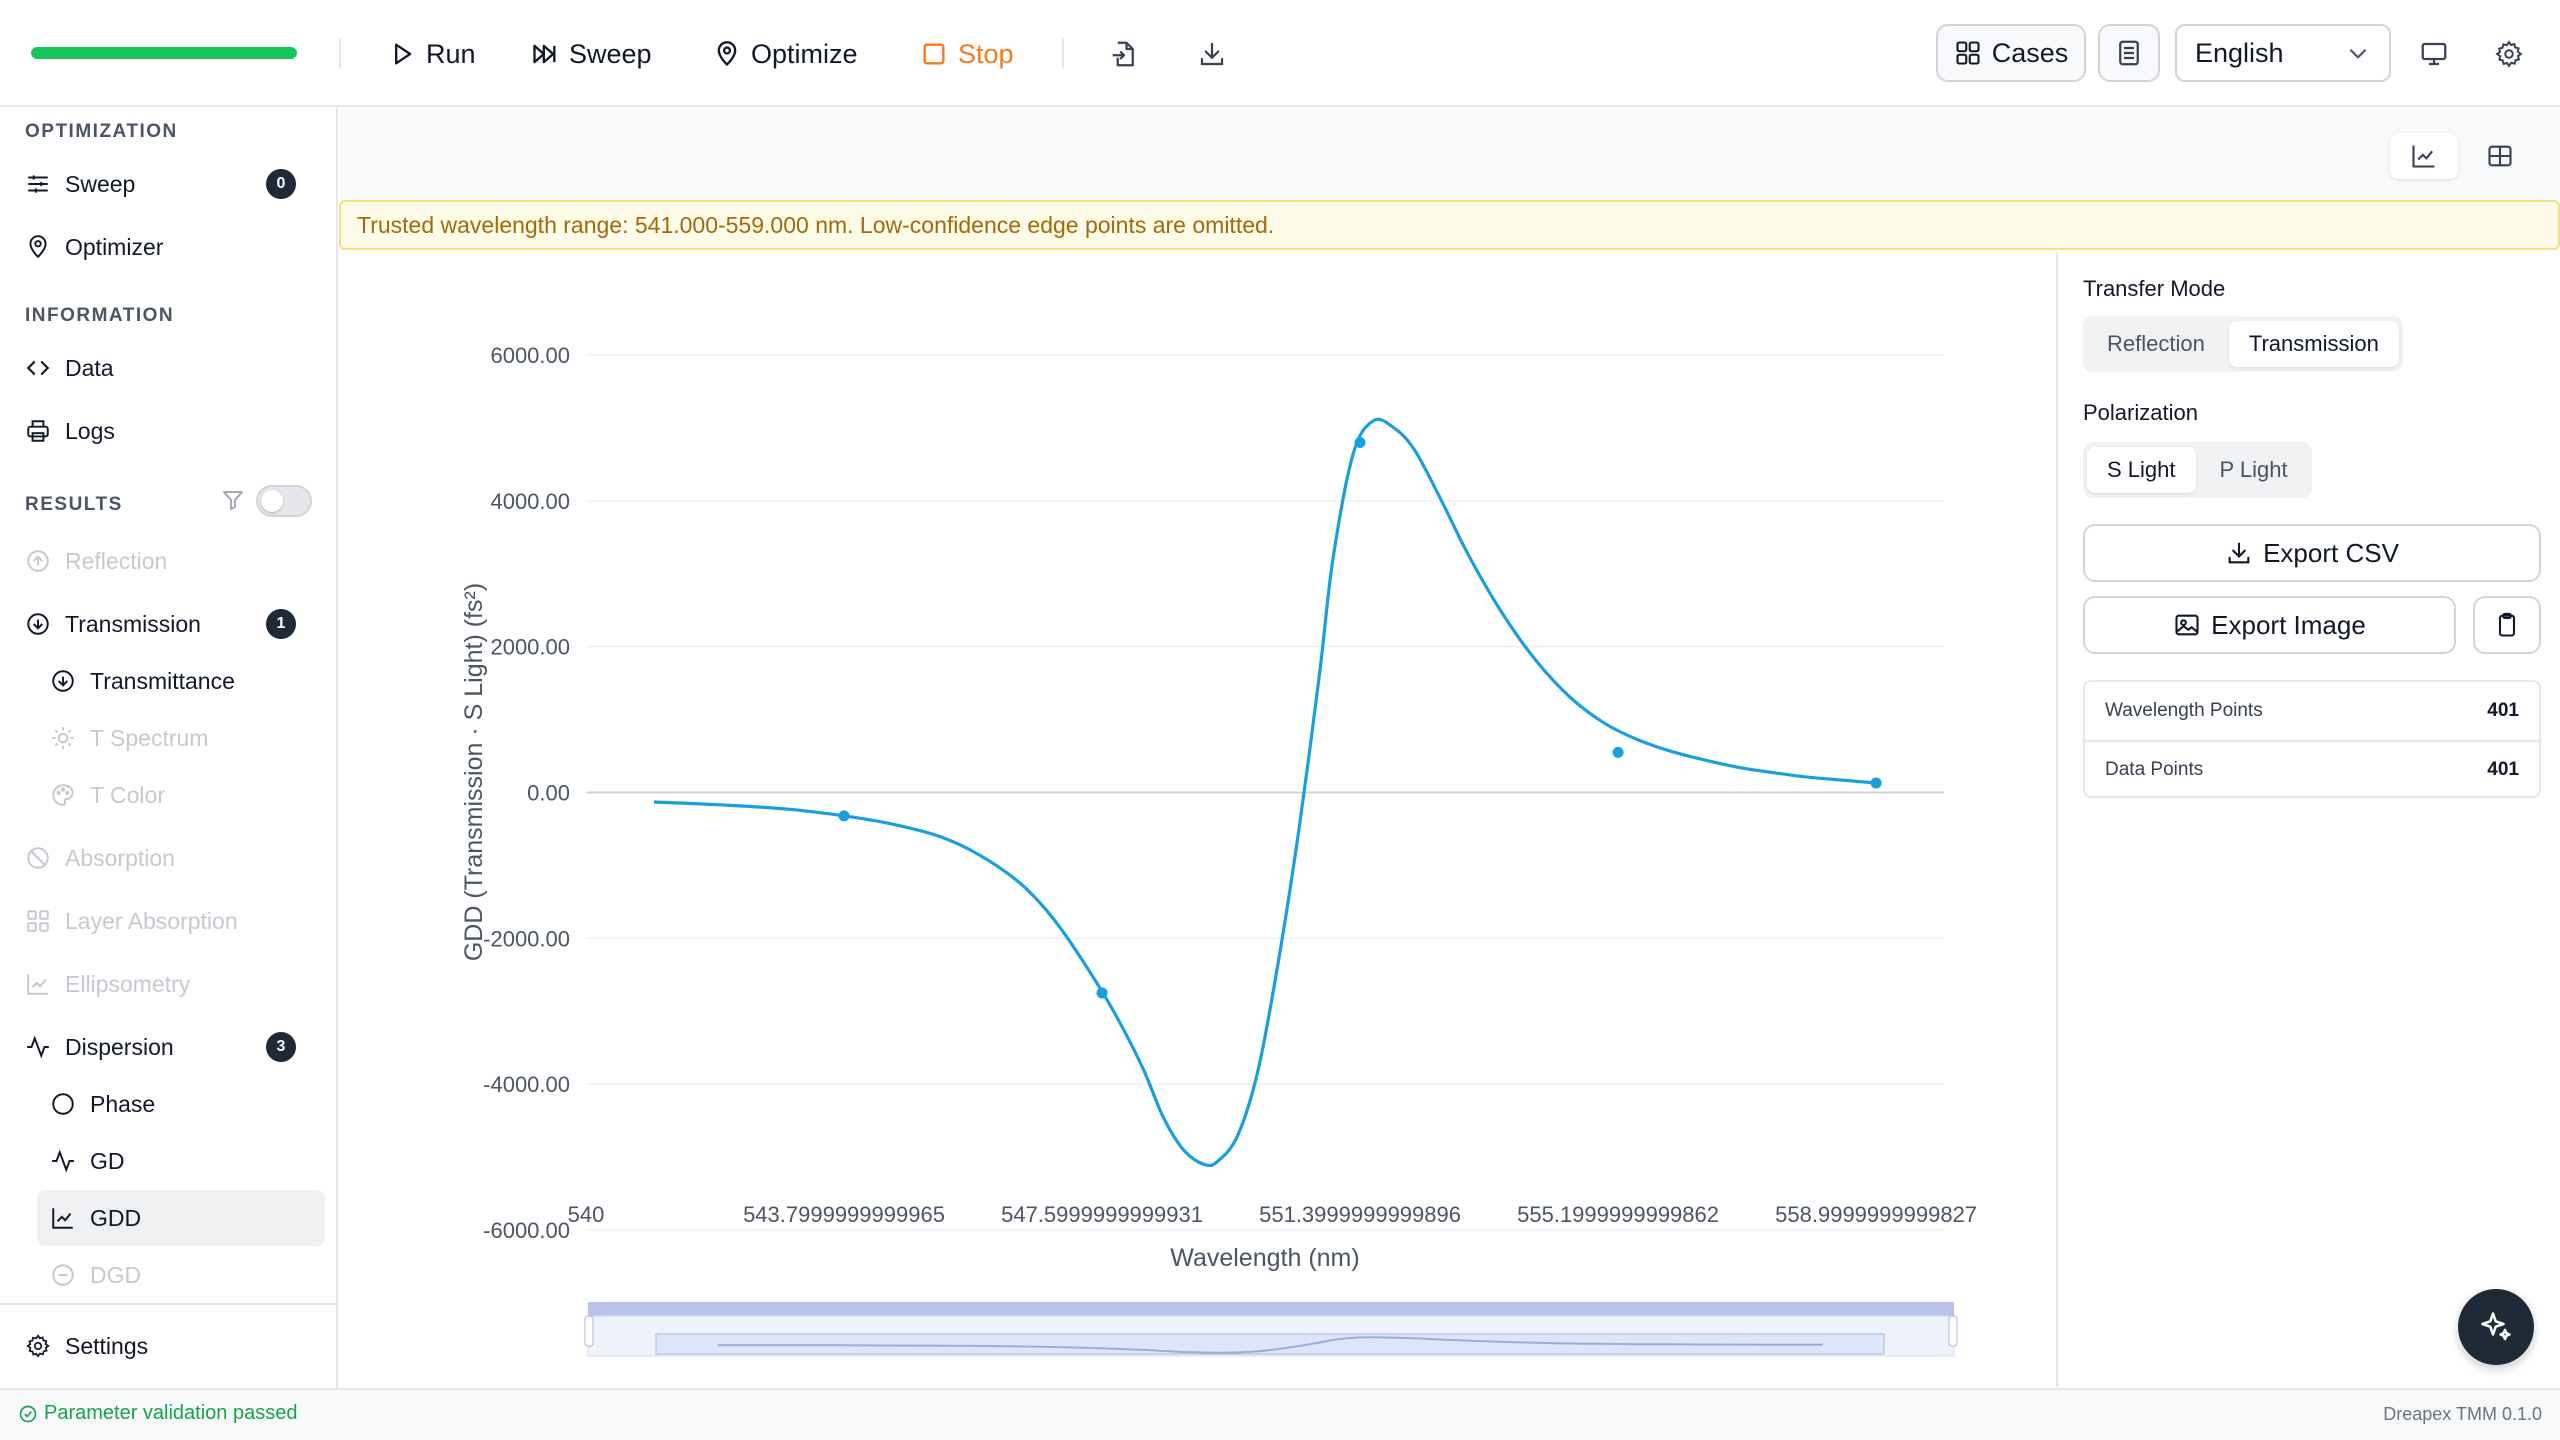 The width and height of the screenshot is (2560, 1440). I want to click on sidebar-item-optimizer: Optimizer, so click(175, 247).